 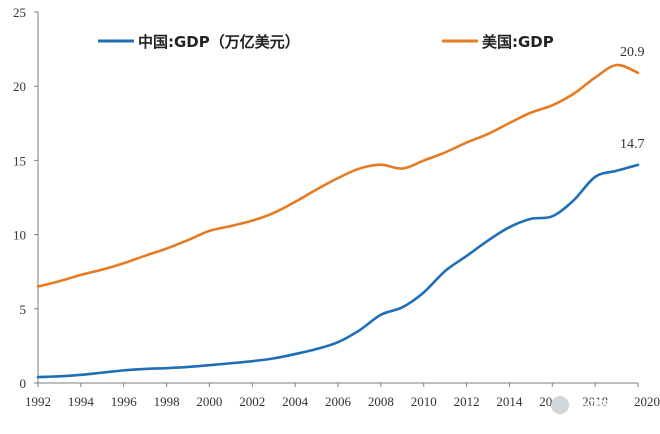 I want to click on x-tick-label: 2010, so click(x=424, y=401).